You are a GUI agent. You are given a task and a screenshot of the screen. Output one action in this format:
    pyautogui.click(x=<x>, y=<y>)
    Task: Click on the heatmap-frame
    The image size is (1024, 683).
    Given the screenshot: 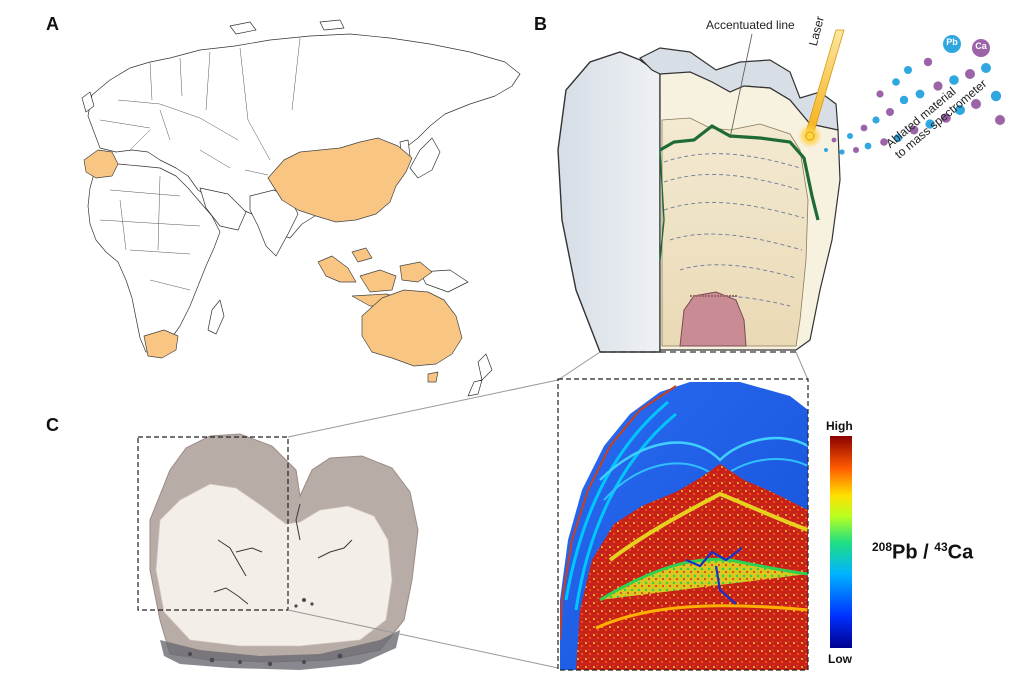 What is the action you would take?
    pyautogui.click(x=683, y=524)
    